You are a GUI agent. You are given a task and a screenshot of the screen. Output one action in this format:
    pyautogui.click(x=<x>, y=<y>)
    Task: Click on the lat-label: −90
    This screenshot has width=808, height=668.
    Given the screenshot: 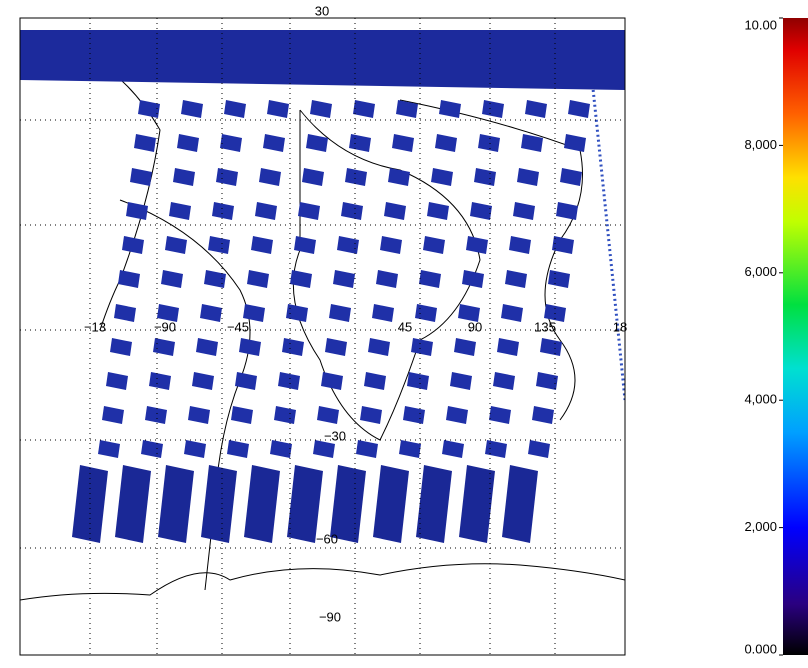 What is the action you would take?
    pyautogui.click(x=330, y=616)
    